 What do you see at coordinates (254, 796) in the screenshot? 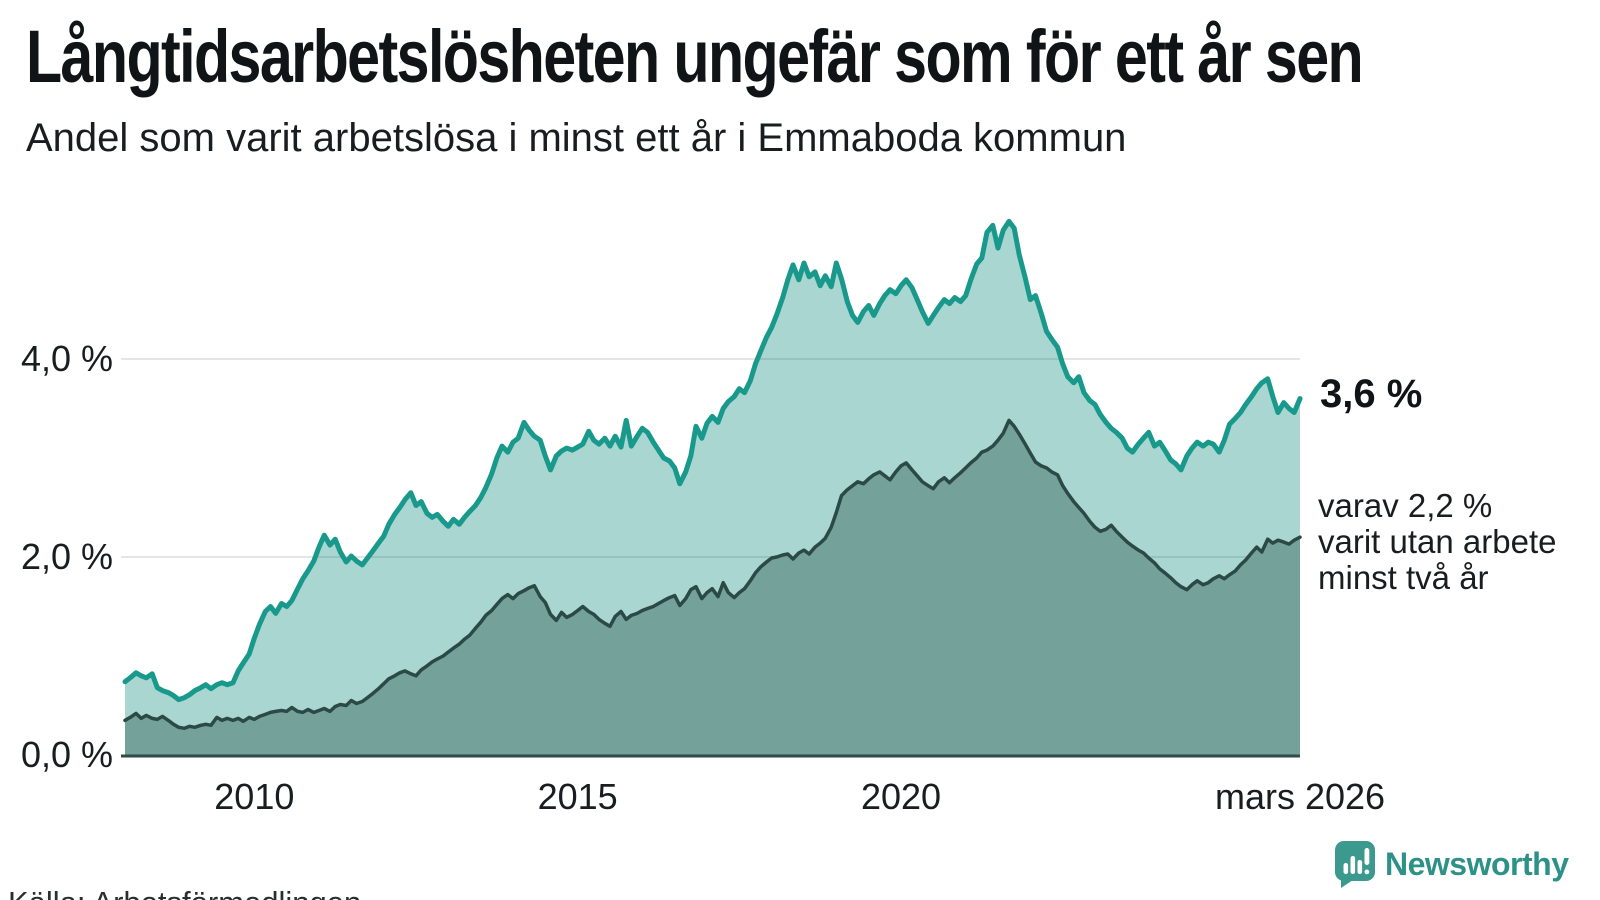
I see `x-tick-label: 2010` at bounding box center [254, 796].